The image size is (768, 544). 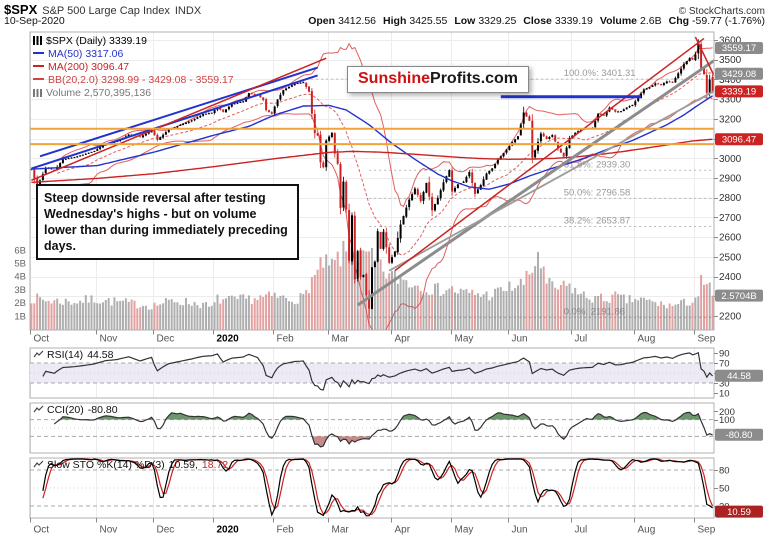 What do you see at coordinates (730, 100) in the screenshot?
I see `svg-text: 3300` at bounding box center [730, 100].